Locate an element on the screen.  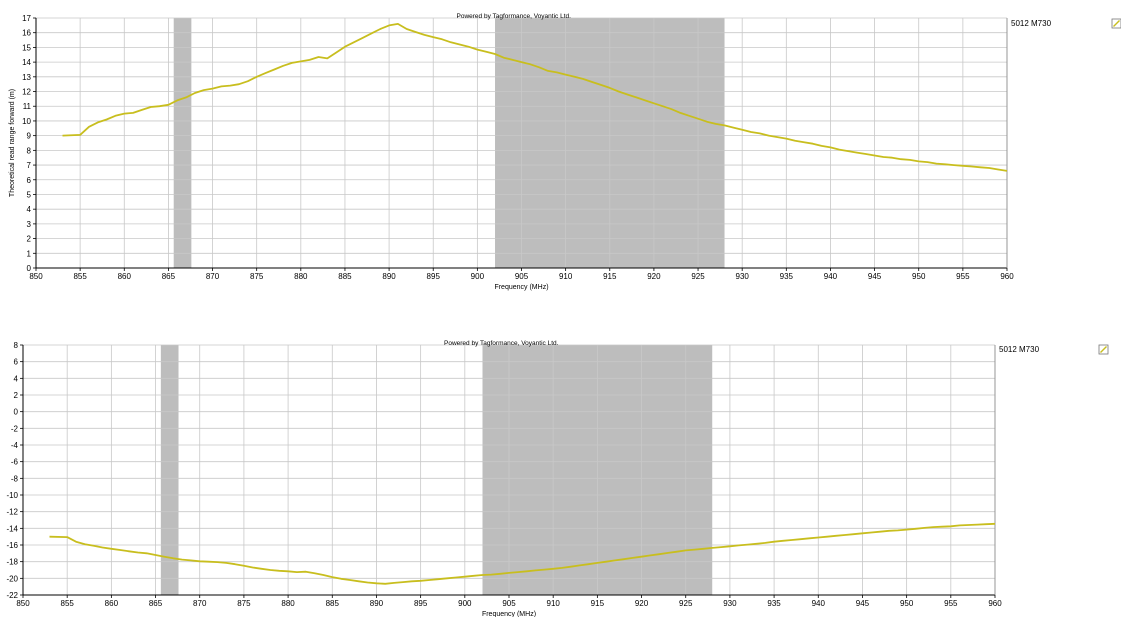
y-tick-label: -18 is located at coordinates (12, 562).